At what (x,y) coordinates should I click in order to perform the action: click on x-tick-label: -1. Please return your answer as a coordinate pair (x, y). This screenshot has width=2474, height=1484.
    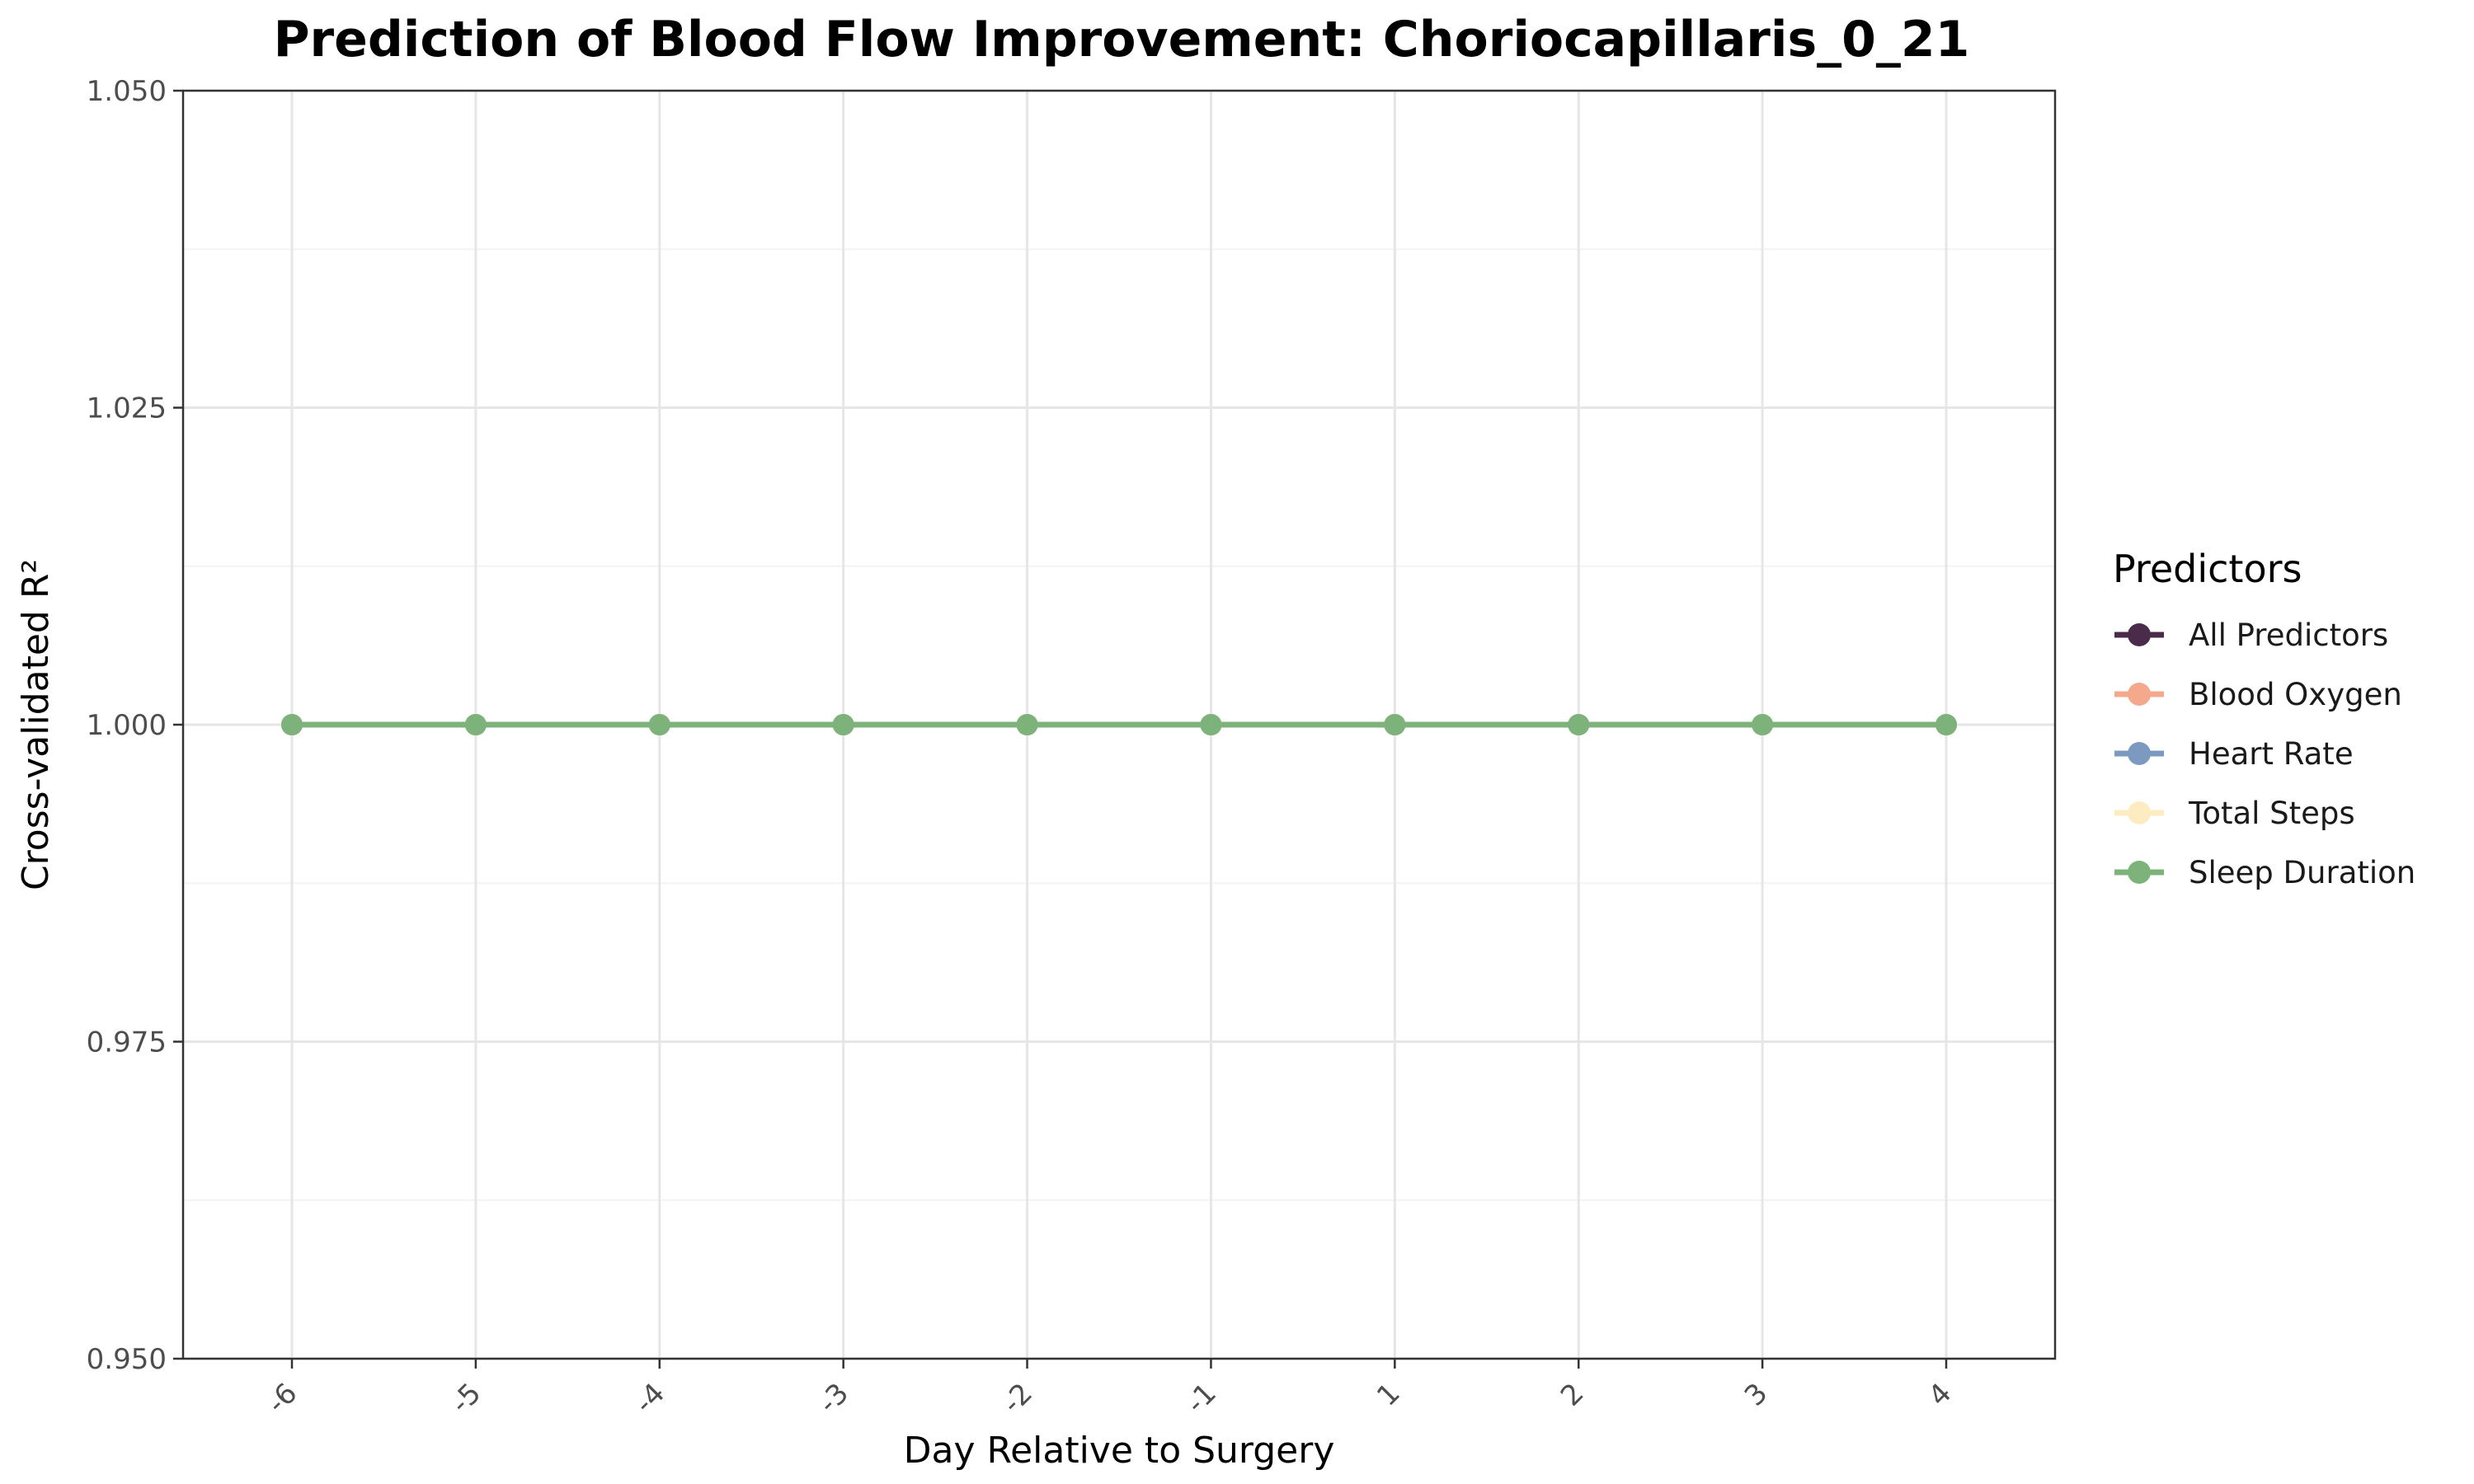
    Looking at the image, I should click on (1201, 1398).